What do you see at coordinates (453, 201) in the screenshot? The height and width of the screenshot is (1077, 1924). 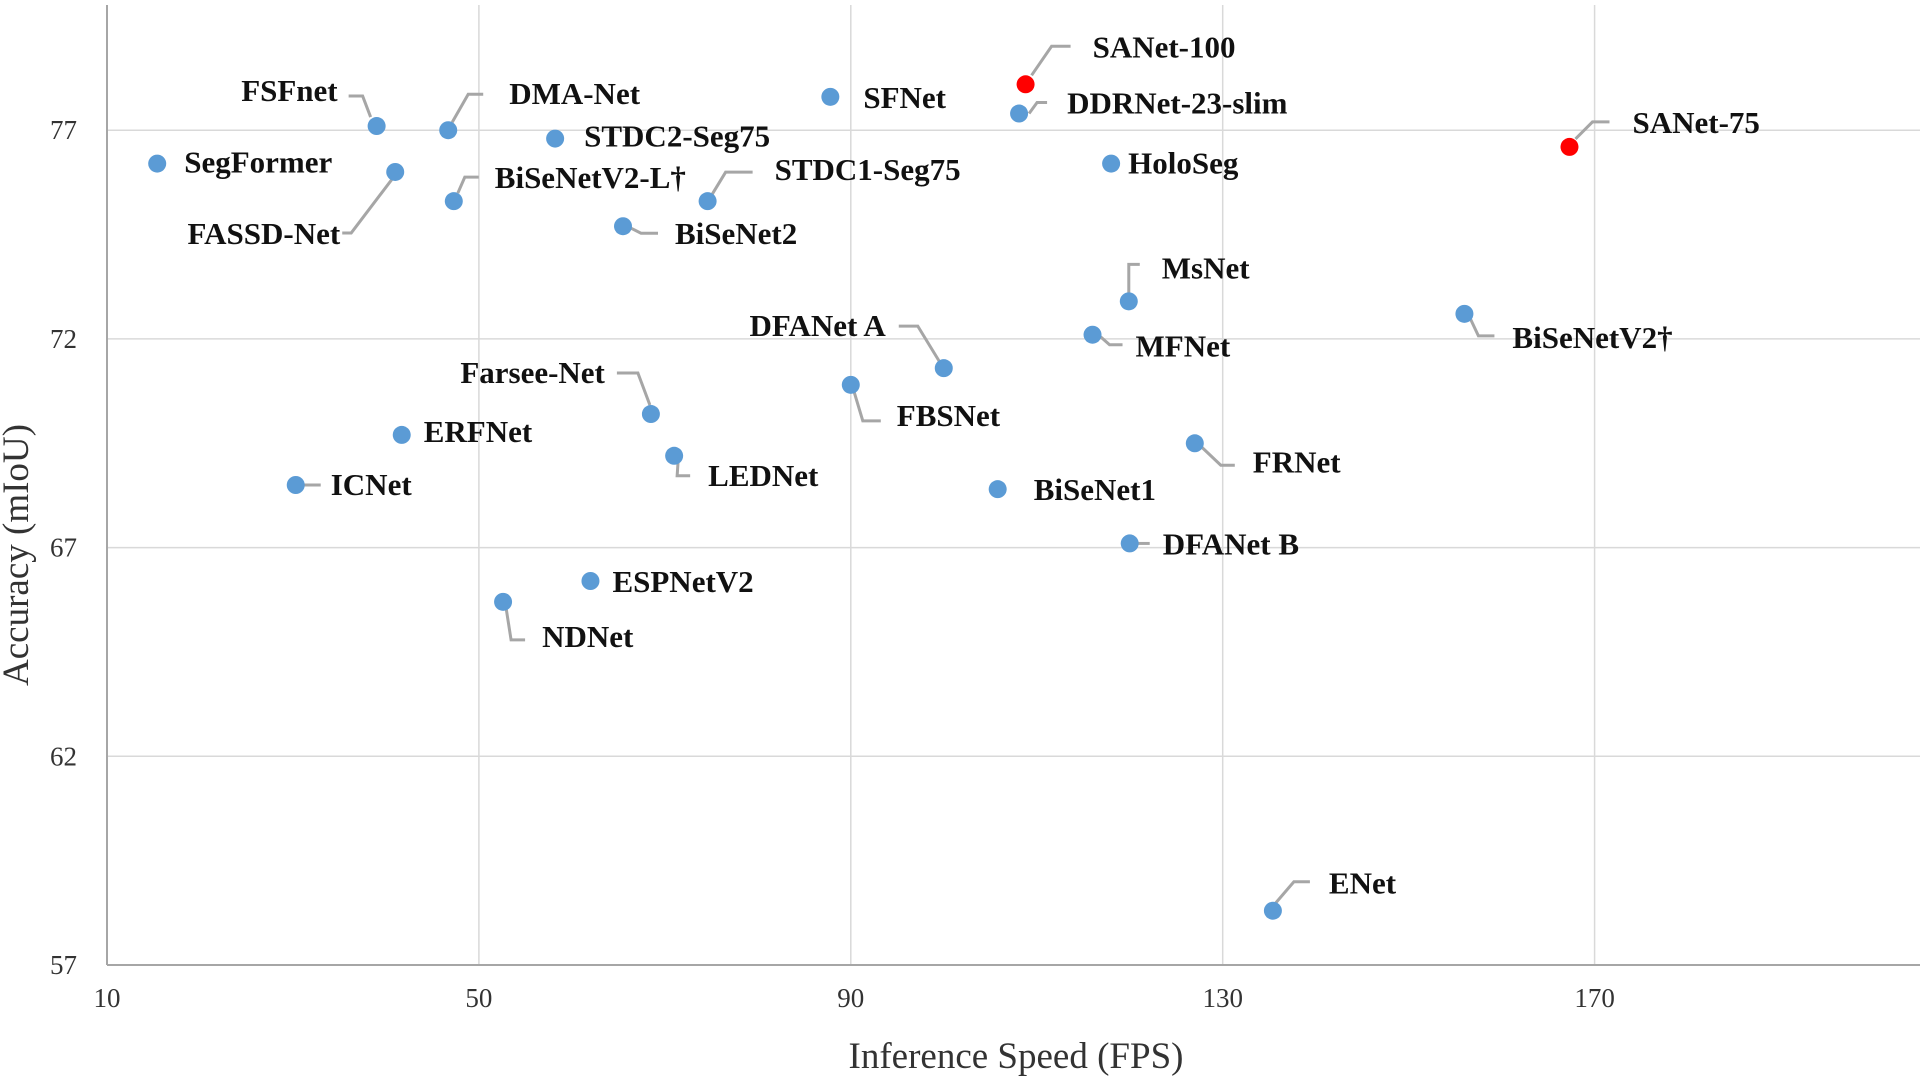 I see `point-bisenetv2-l` at bounding box center [453, 201].